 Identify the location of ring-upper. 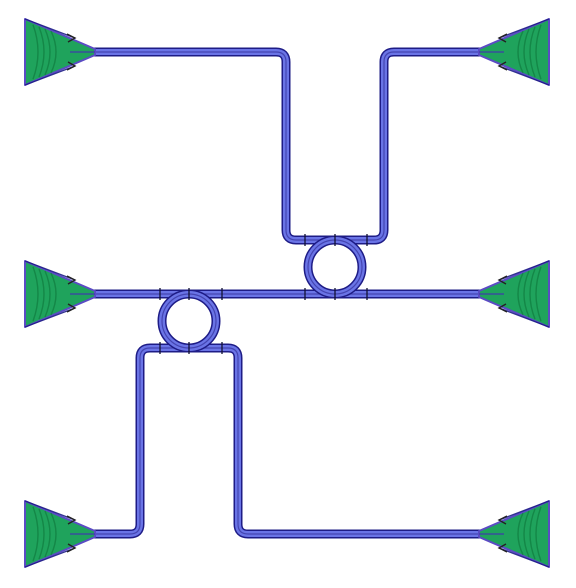
(335, 267).